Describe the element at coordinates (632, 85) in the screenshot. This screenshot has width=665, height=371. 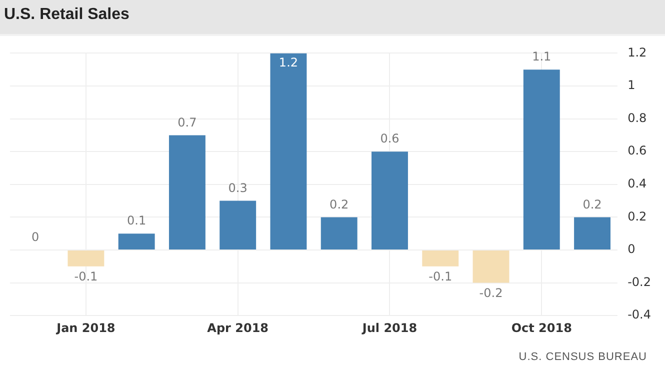
I see `y-tick-label: 1` at that location.